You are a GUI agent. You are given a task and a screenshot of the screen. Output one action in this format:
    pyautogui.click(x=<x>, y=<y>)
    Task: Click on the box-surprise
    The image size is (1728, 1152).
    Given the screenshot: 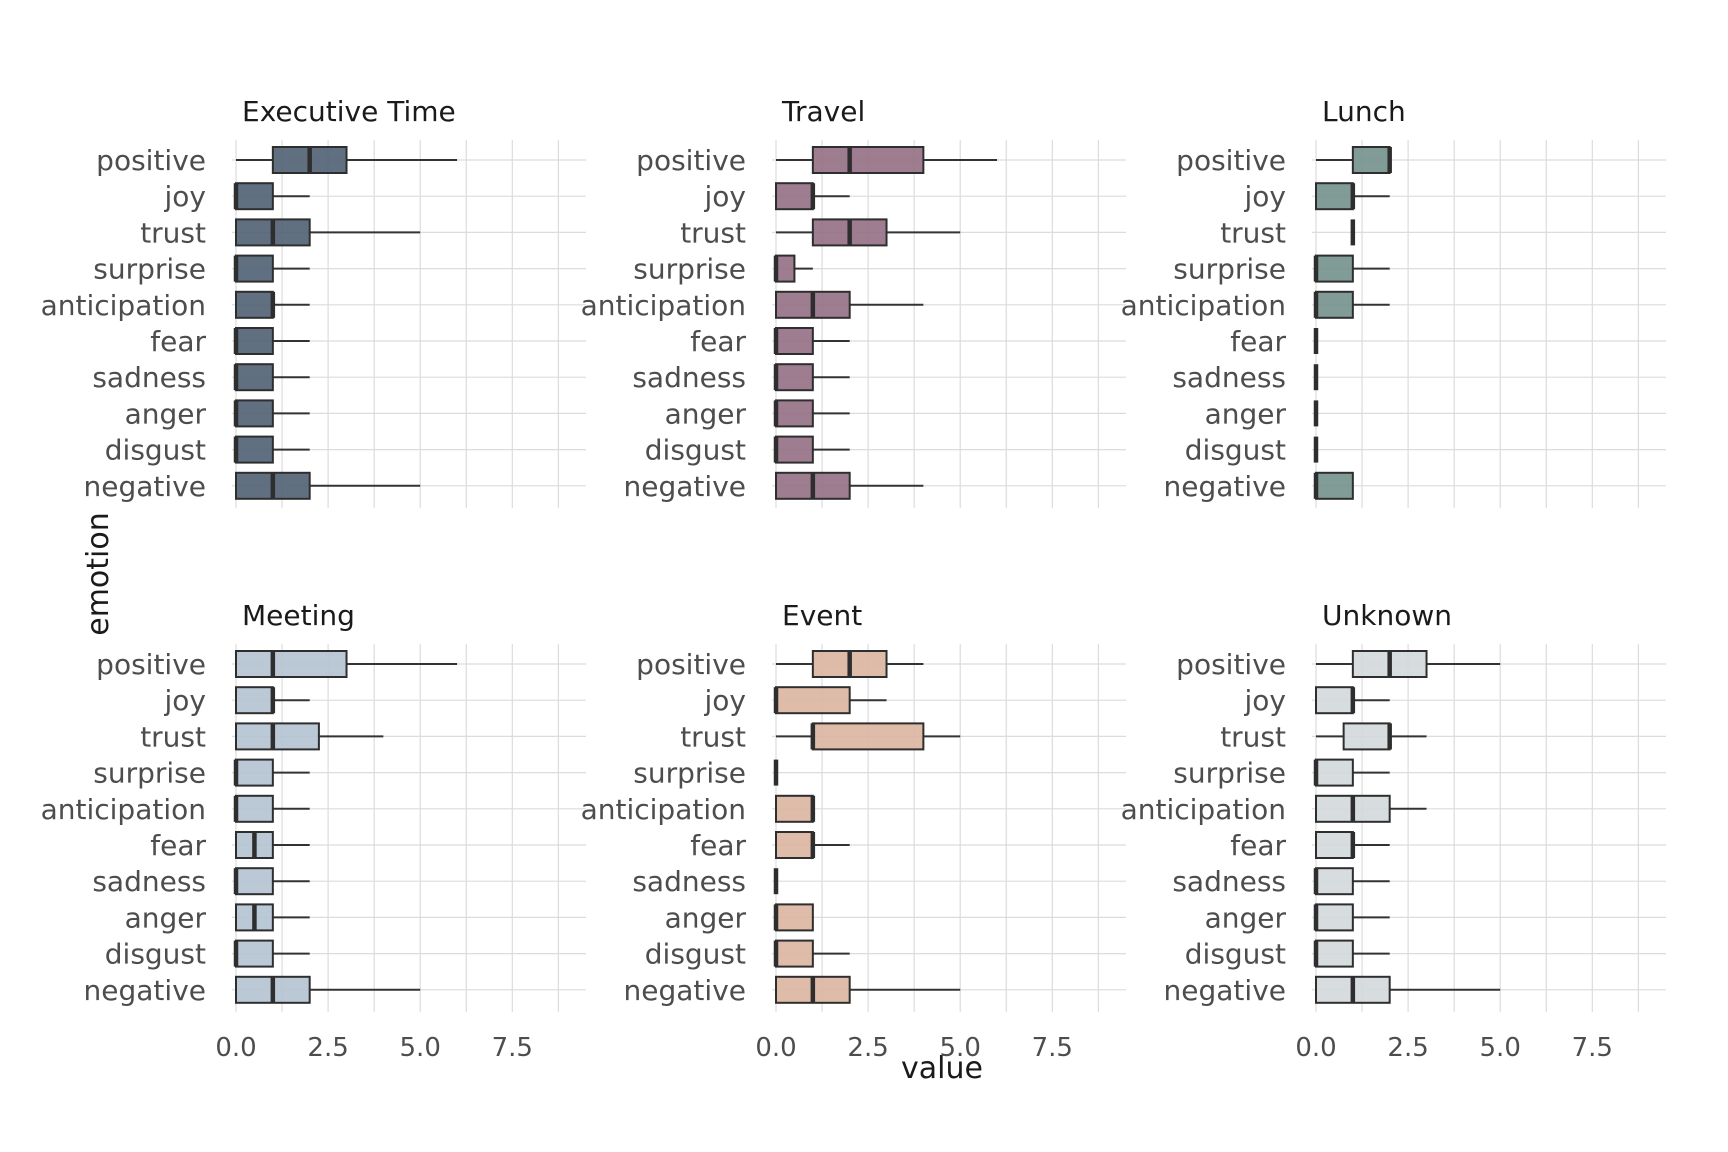 What is the action you would take?
    pyautogui.click(x=271, y=268)
    